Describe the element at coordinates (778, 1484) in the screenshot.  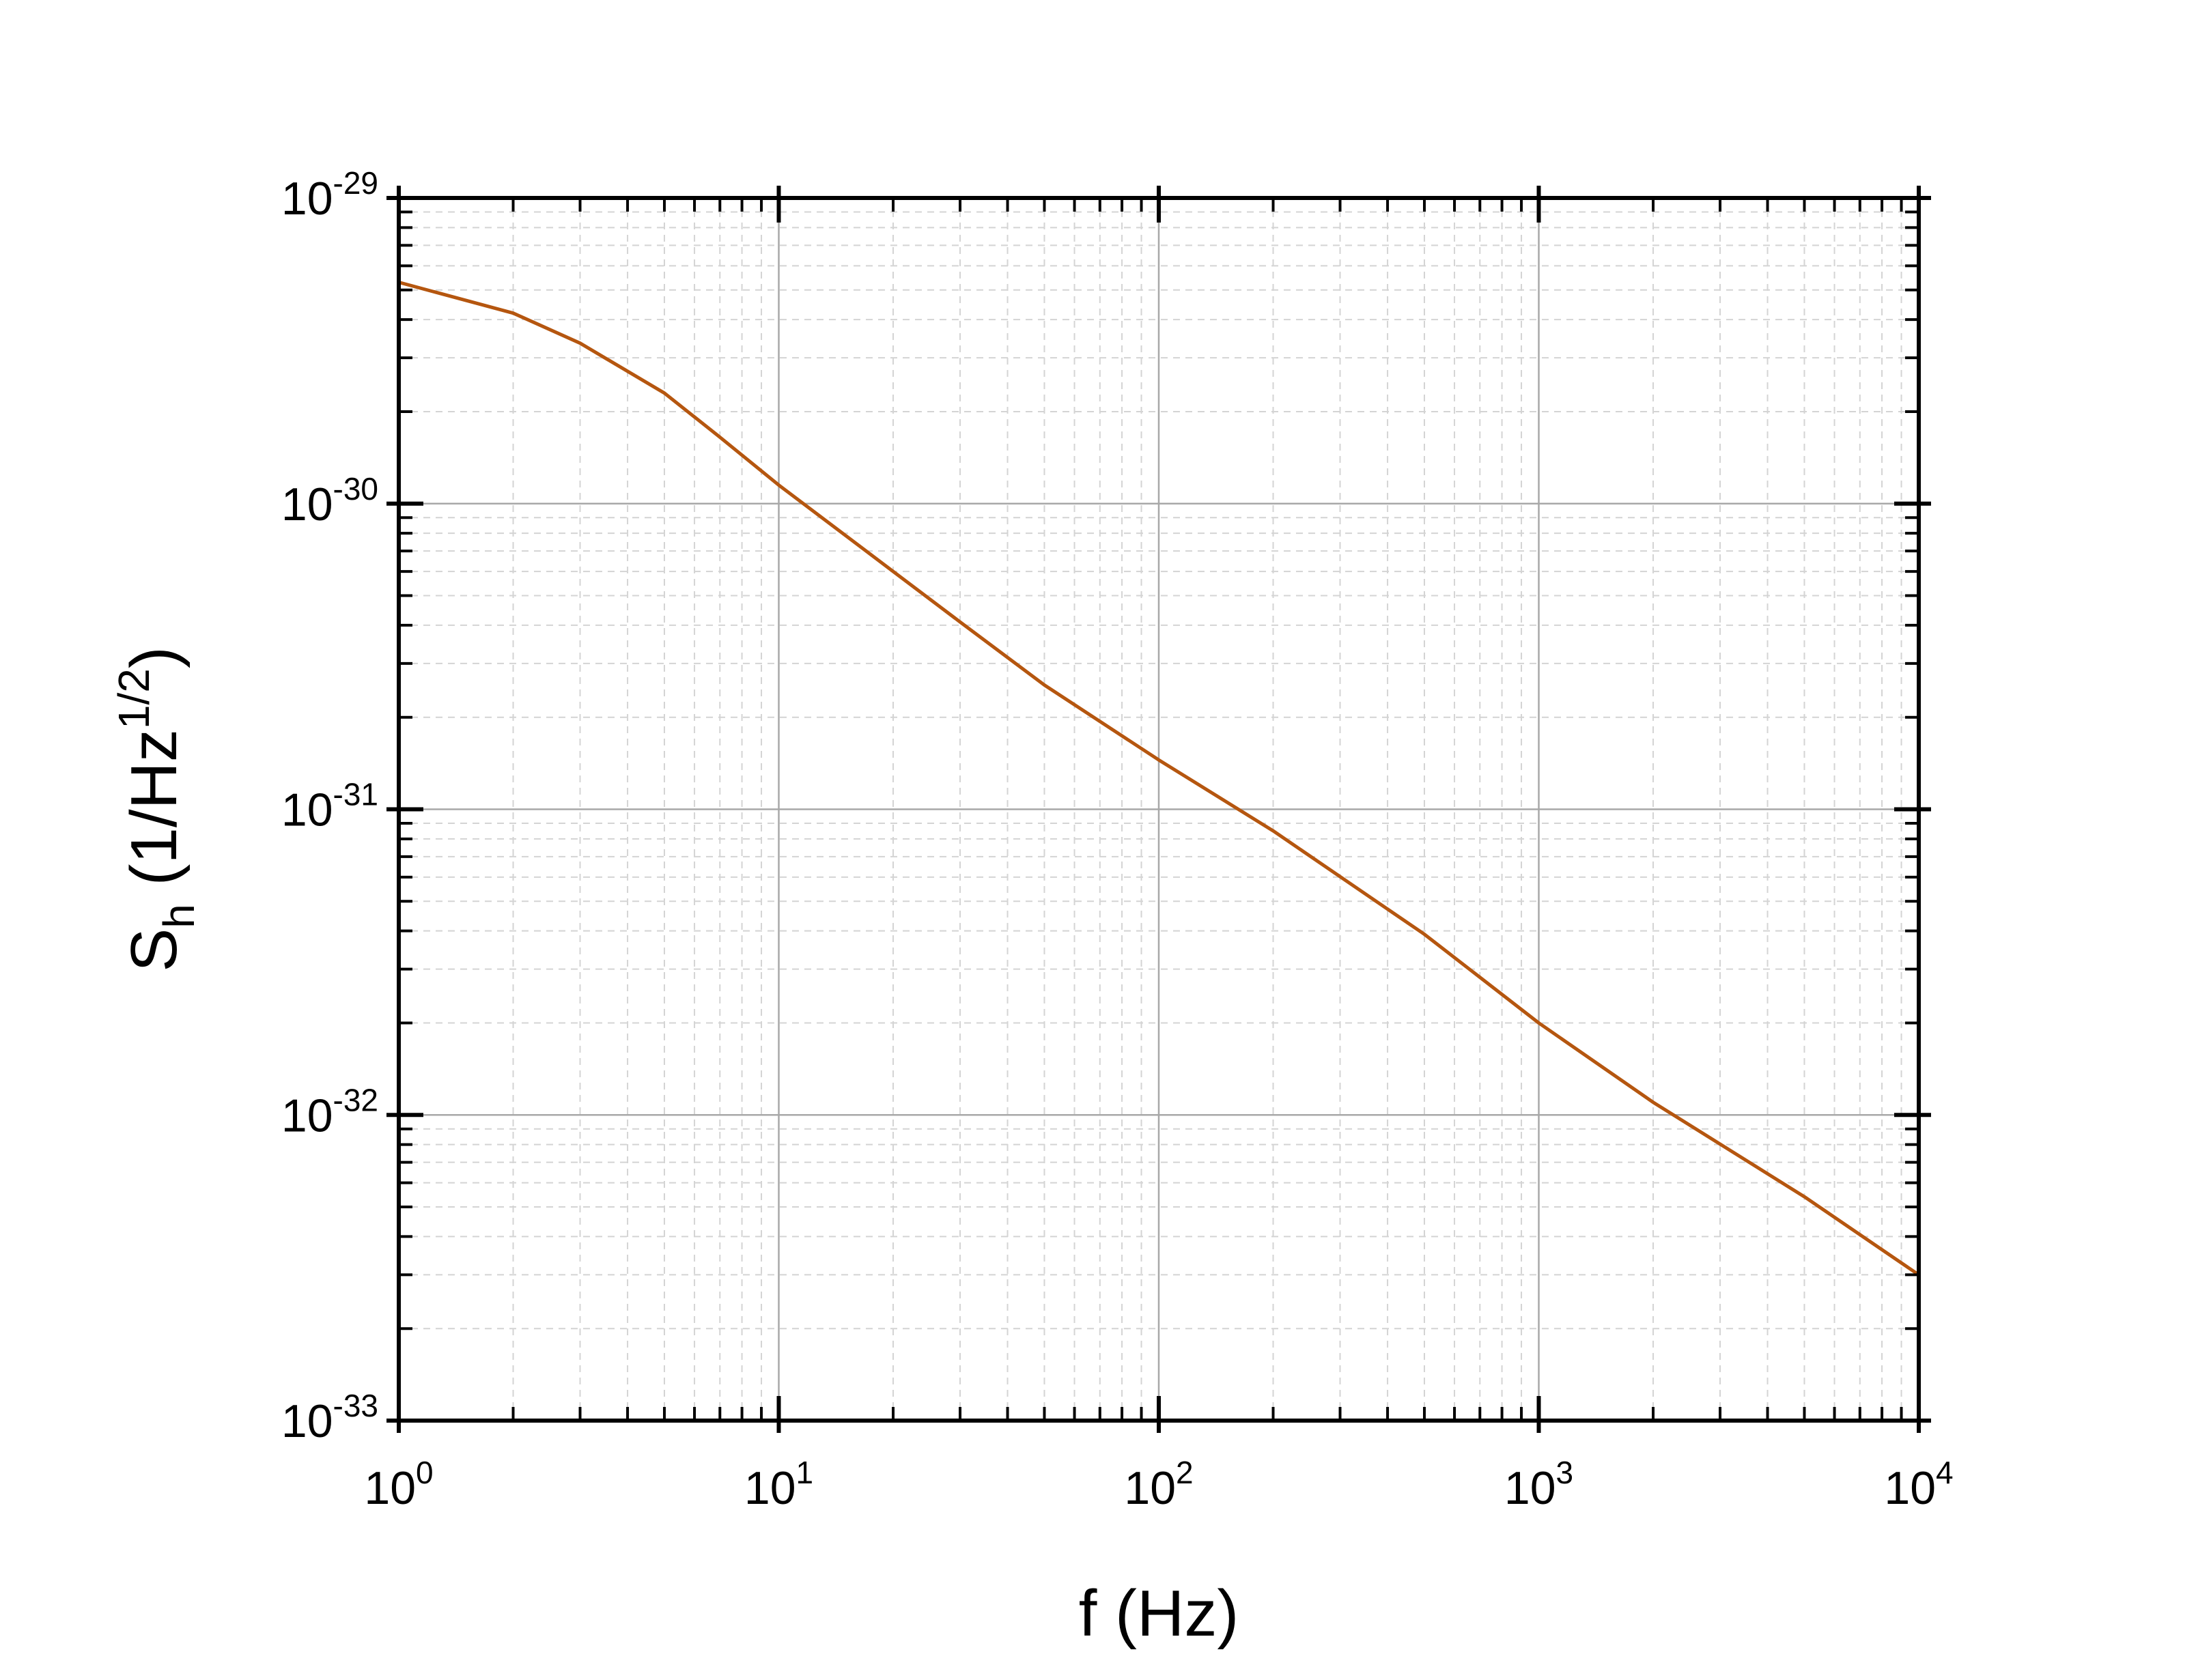
I see `x-tick-label: 10¹` at that location.